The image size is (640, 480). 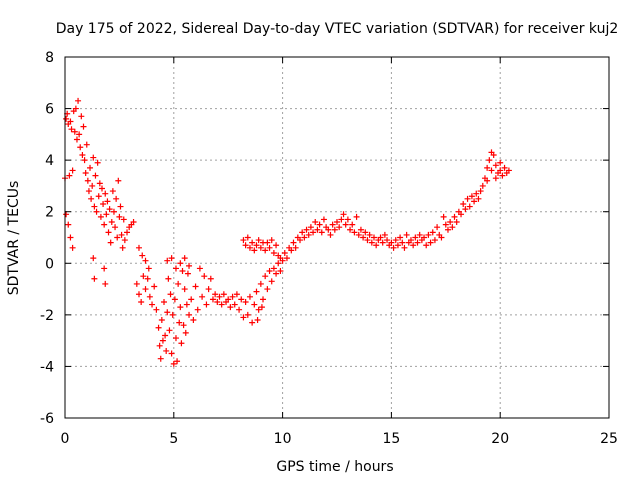 I want to click on x-axis-label: GPS time / hours, so click(x=334, y=467).